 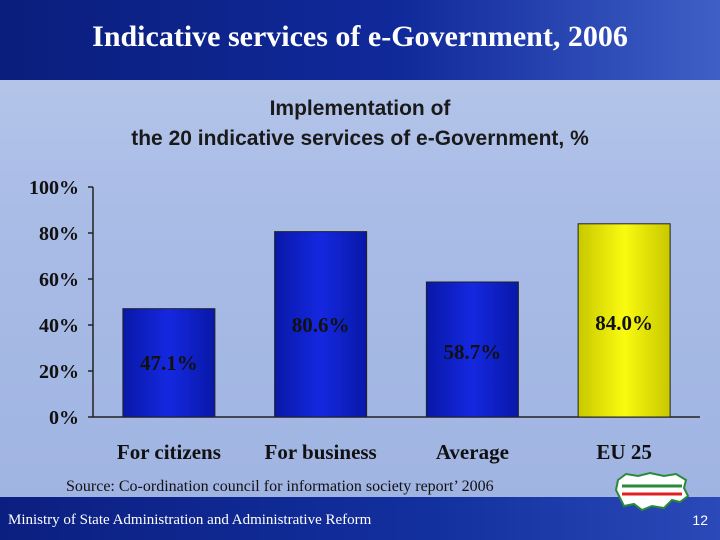 What do you see at coordinates (472, 452) in the screenshot?
I see `x-tick-label: Average` at bounding box center [472, 452].